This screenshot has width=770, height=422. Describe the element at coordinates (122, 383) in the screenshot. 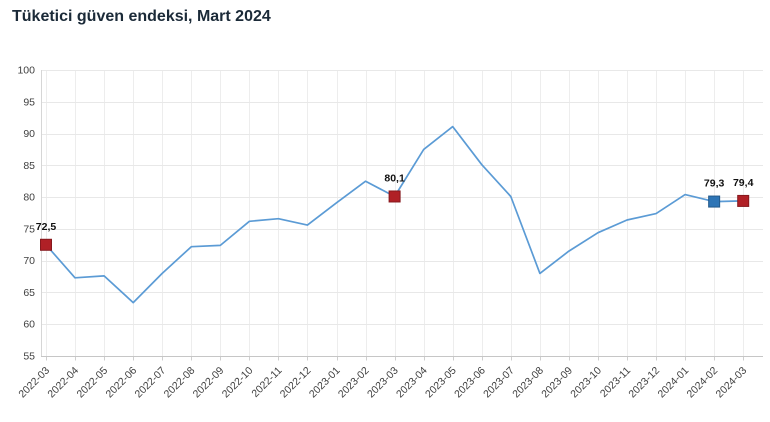

I see `x-axis-label: 2022-06` at that location.